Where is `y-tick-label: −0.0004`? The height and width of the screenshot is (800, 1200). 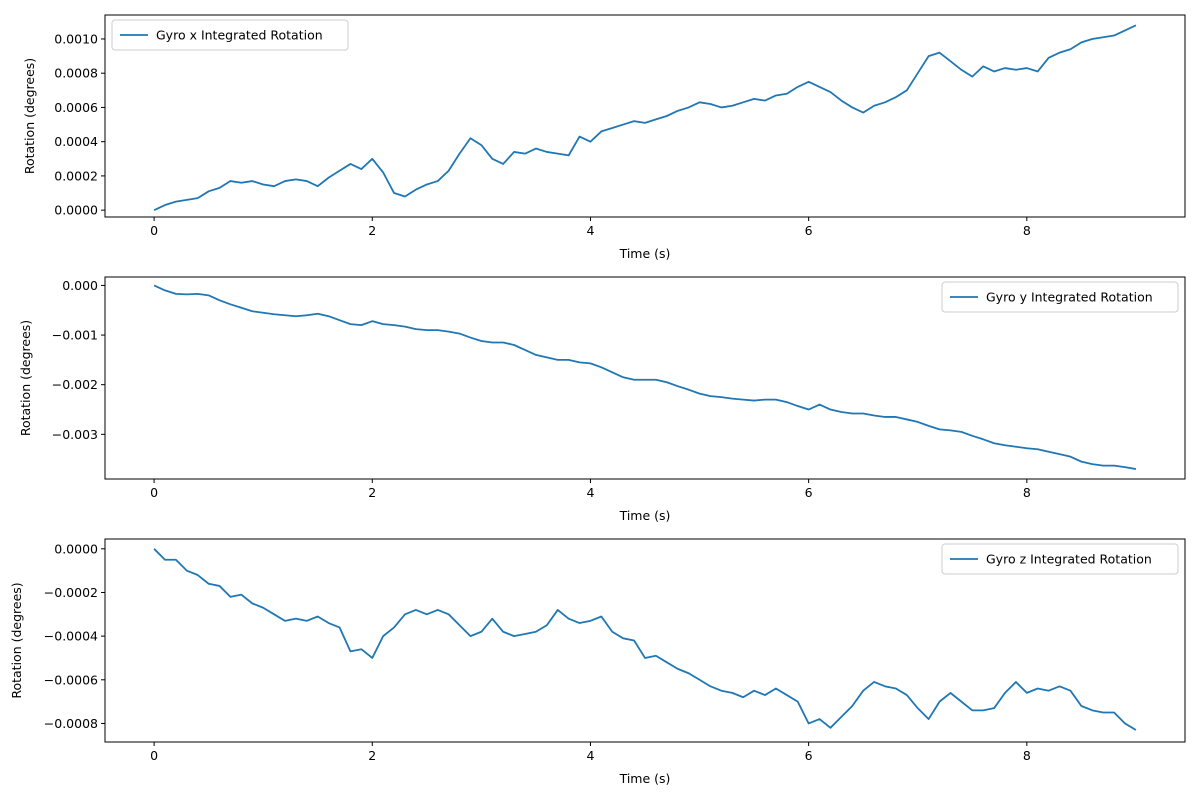 y-tick-label: −0.0004 is located at coordinates (71, 636).